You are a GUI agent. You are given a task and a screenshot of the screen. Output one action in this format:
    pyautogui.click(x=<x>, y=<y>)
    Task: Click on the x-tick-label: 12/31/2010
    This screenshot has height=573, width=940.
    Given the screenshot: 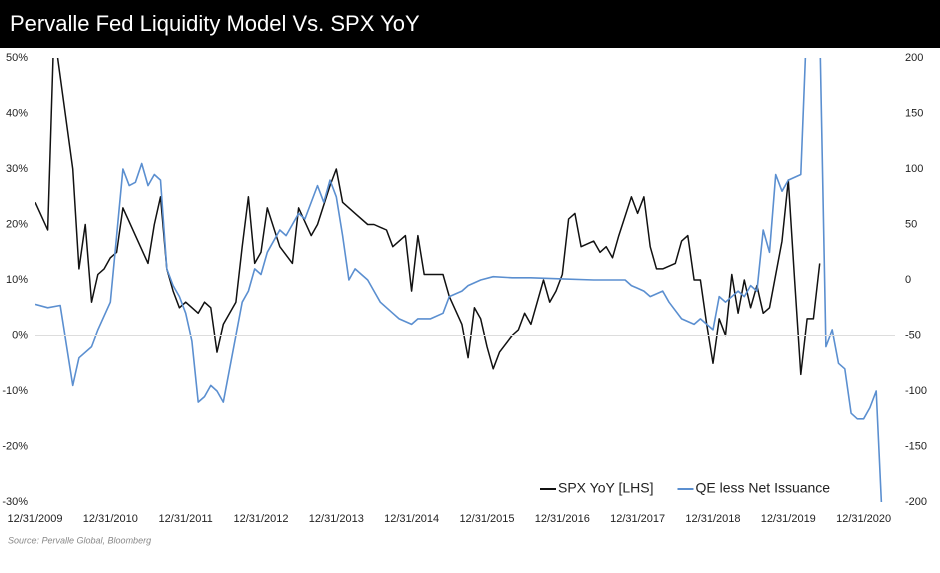 What is the action you would take?
    pyautogui.click(x=110, y=519)
    